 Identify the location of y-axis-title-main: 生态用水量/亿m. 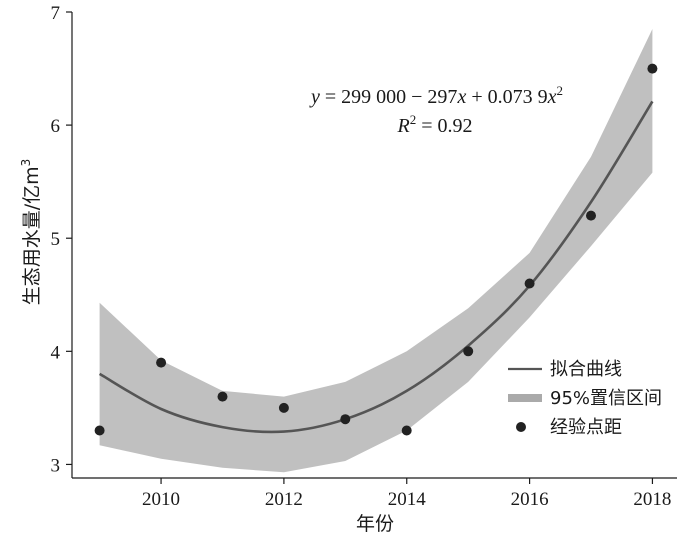
(32, 235).